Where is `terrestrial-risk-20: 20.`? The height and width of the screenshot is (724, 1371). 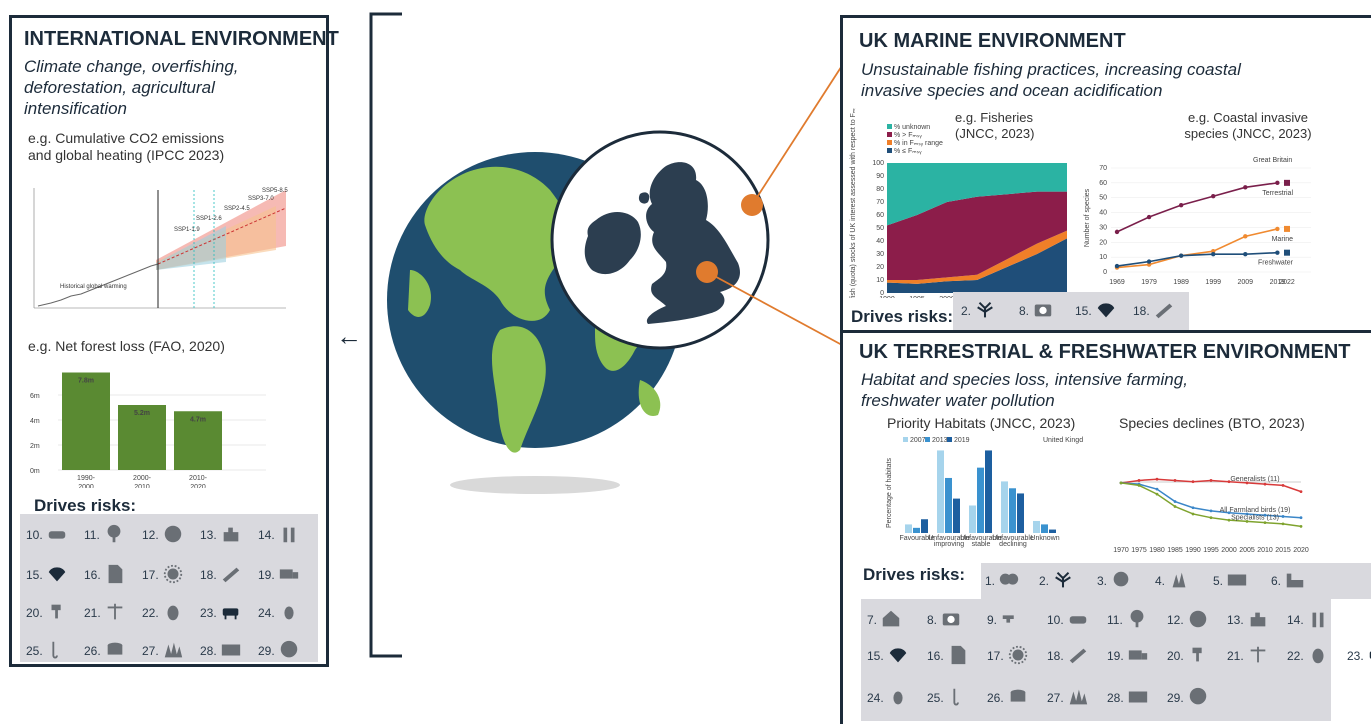 terrestrial-risk-20: 20. is located at coordinates (1188, 656).